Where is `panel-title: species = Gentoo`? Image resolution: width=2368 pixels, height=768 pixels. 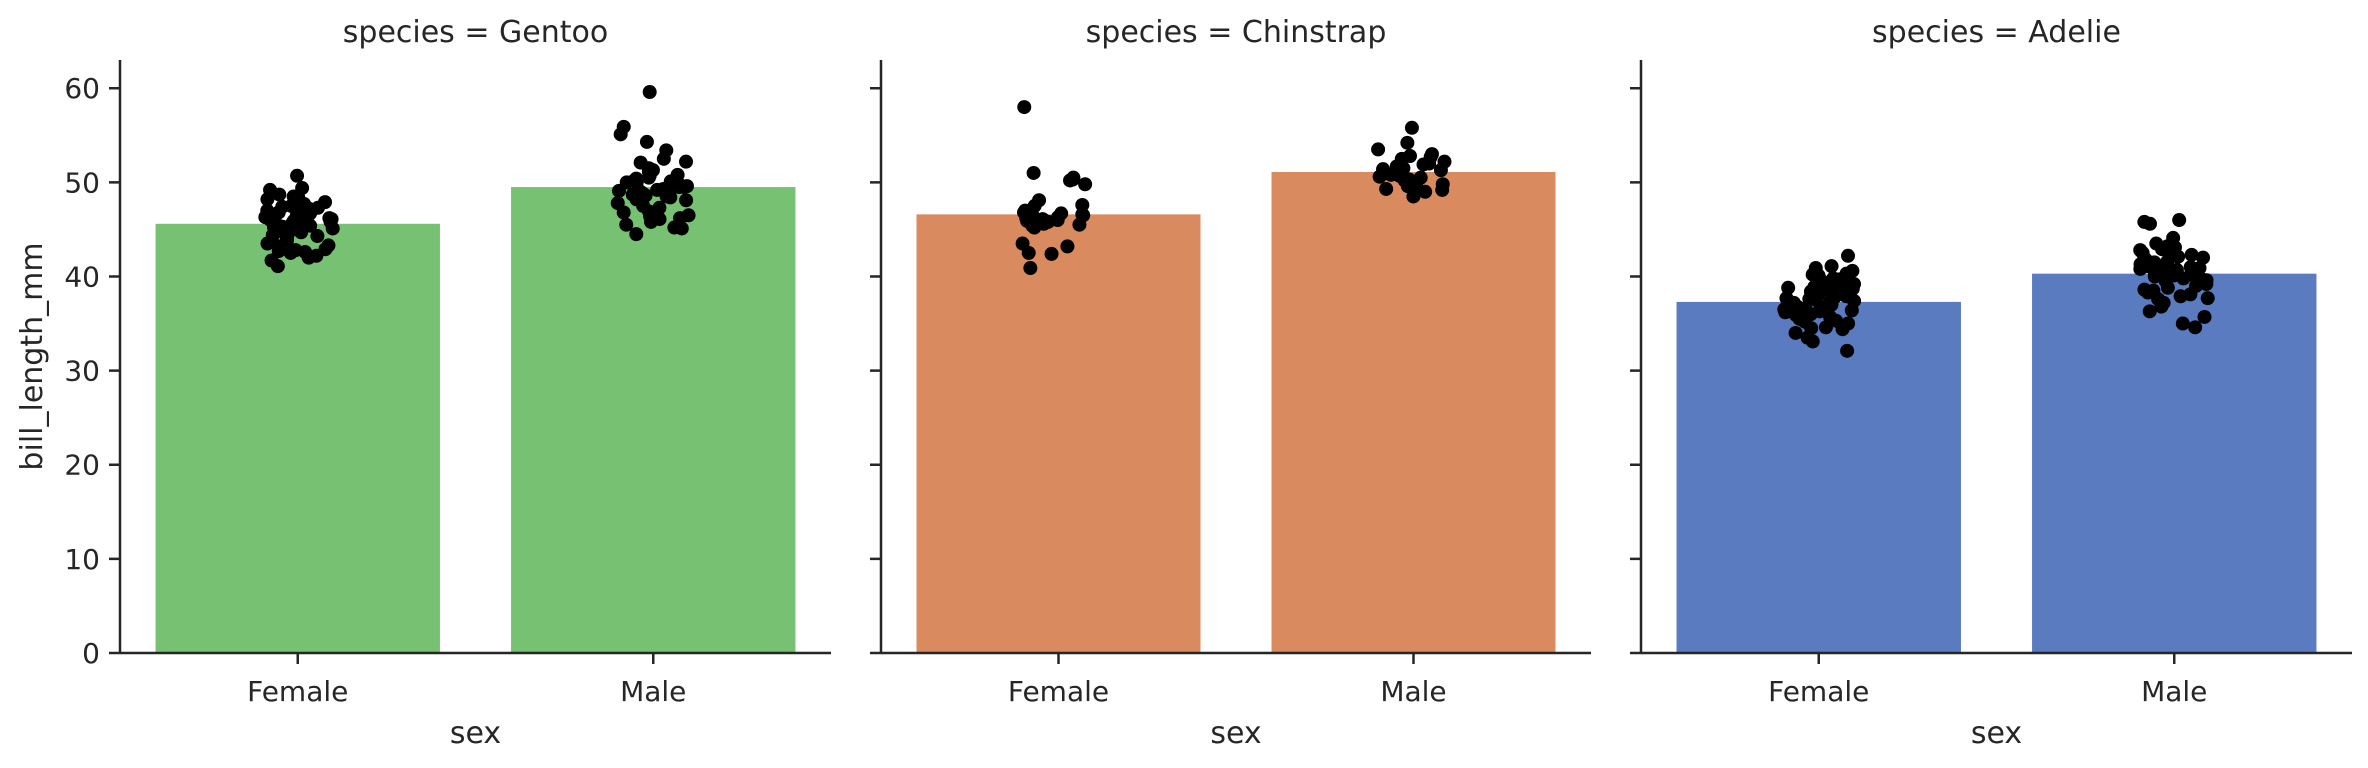
panel-title: species = Gentoo is located at coordinates (475, 32).